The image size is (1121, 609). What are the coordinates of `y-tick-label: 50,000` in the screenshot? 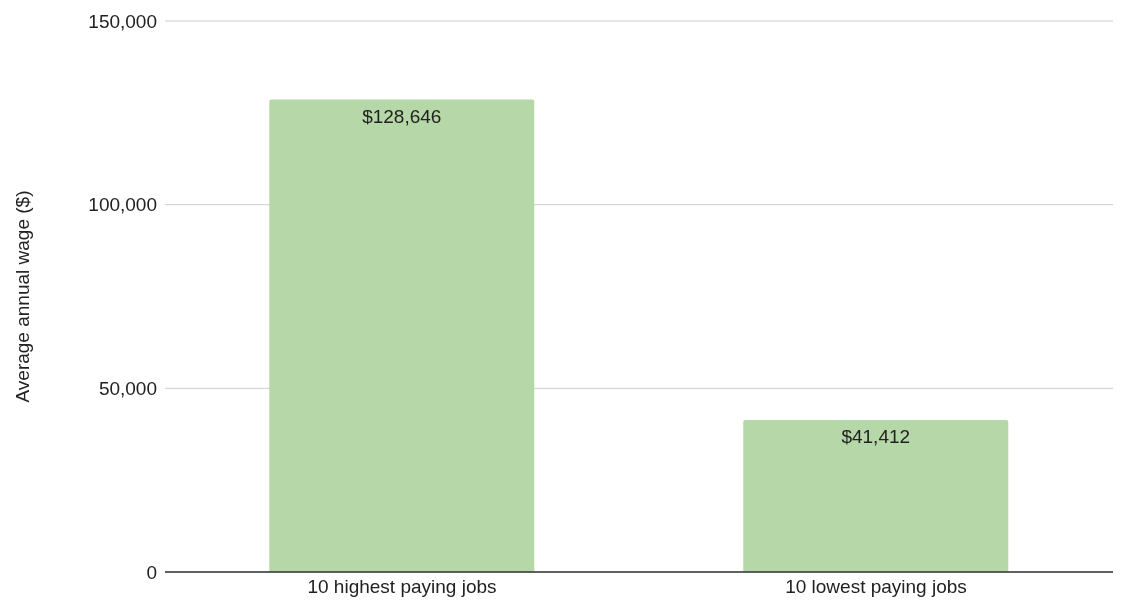 It's located at (127, 389).